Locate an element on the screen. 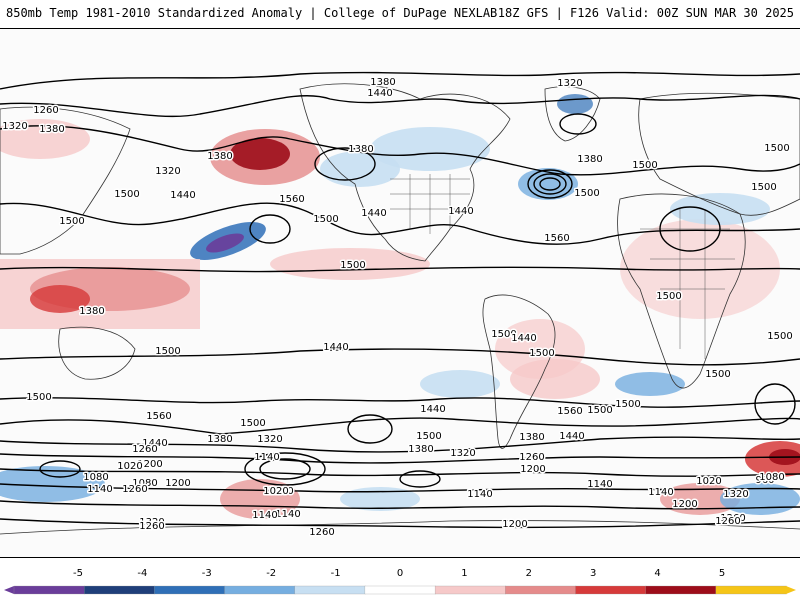 The height and width of the screenshot is (600, 800). cold-anomaly-pacific-east is located at coordinates (360, 169).